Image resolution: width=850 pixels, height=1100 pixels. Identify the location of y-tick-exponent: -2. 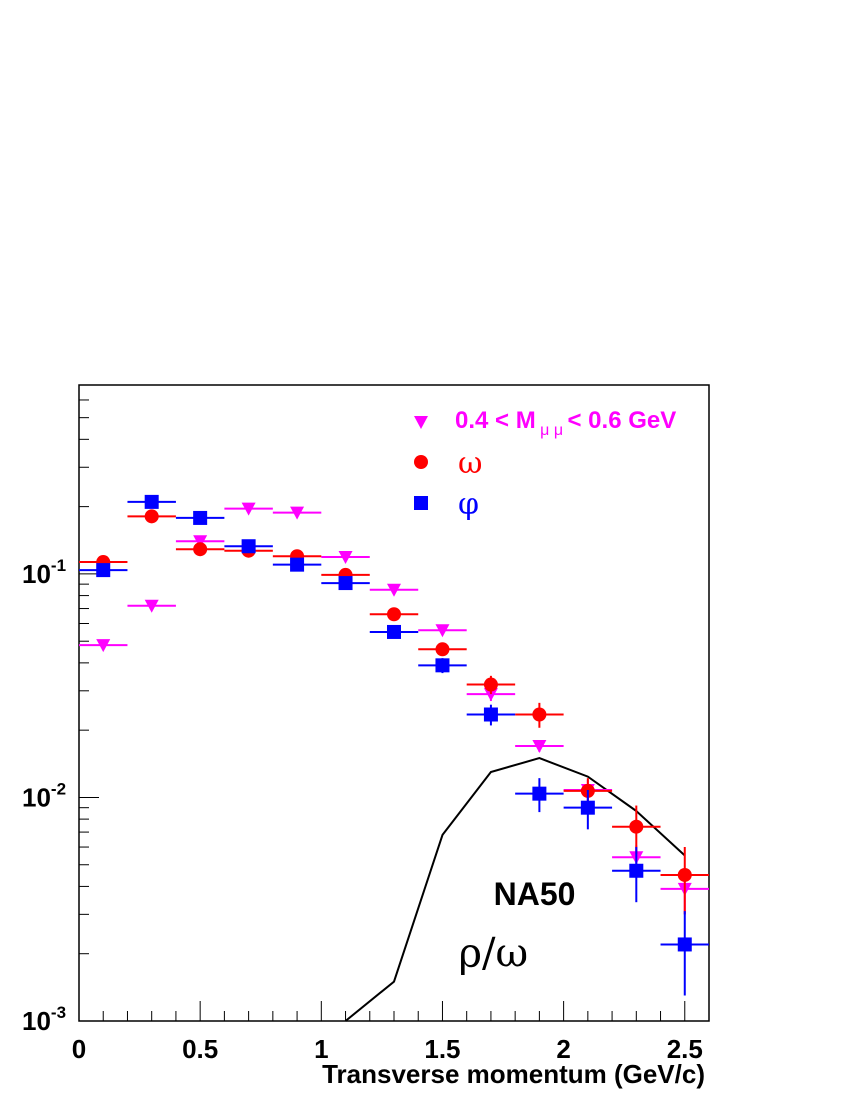
(58, 788).